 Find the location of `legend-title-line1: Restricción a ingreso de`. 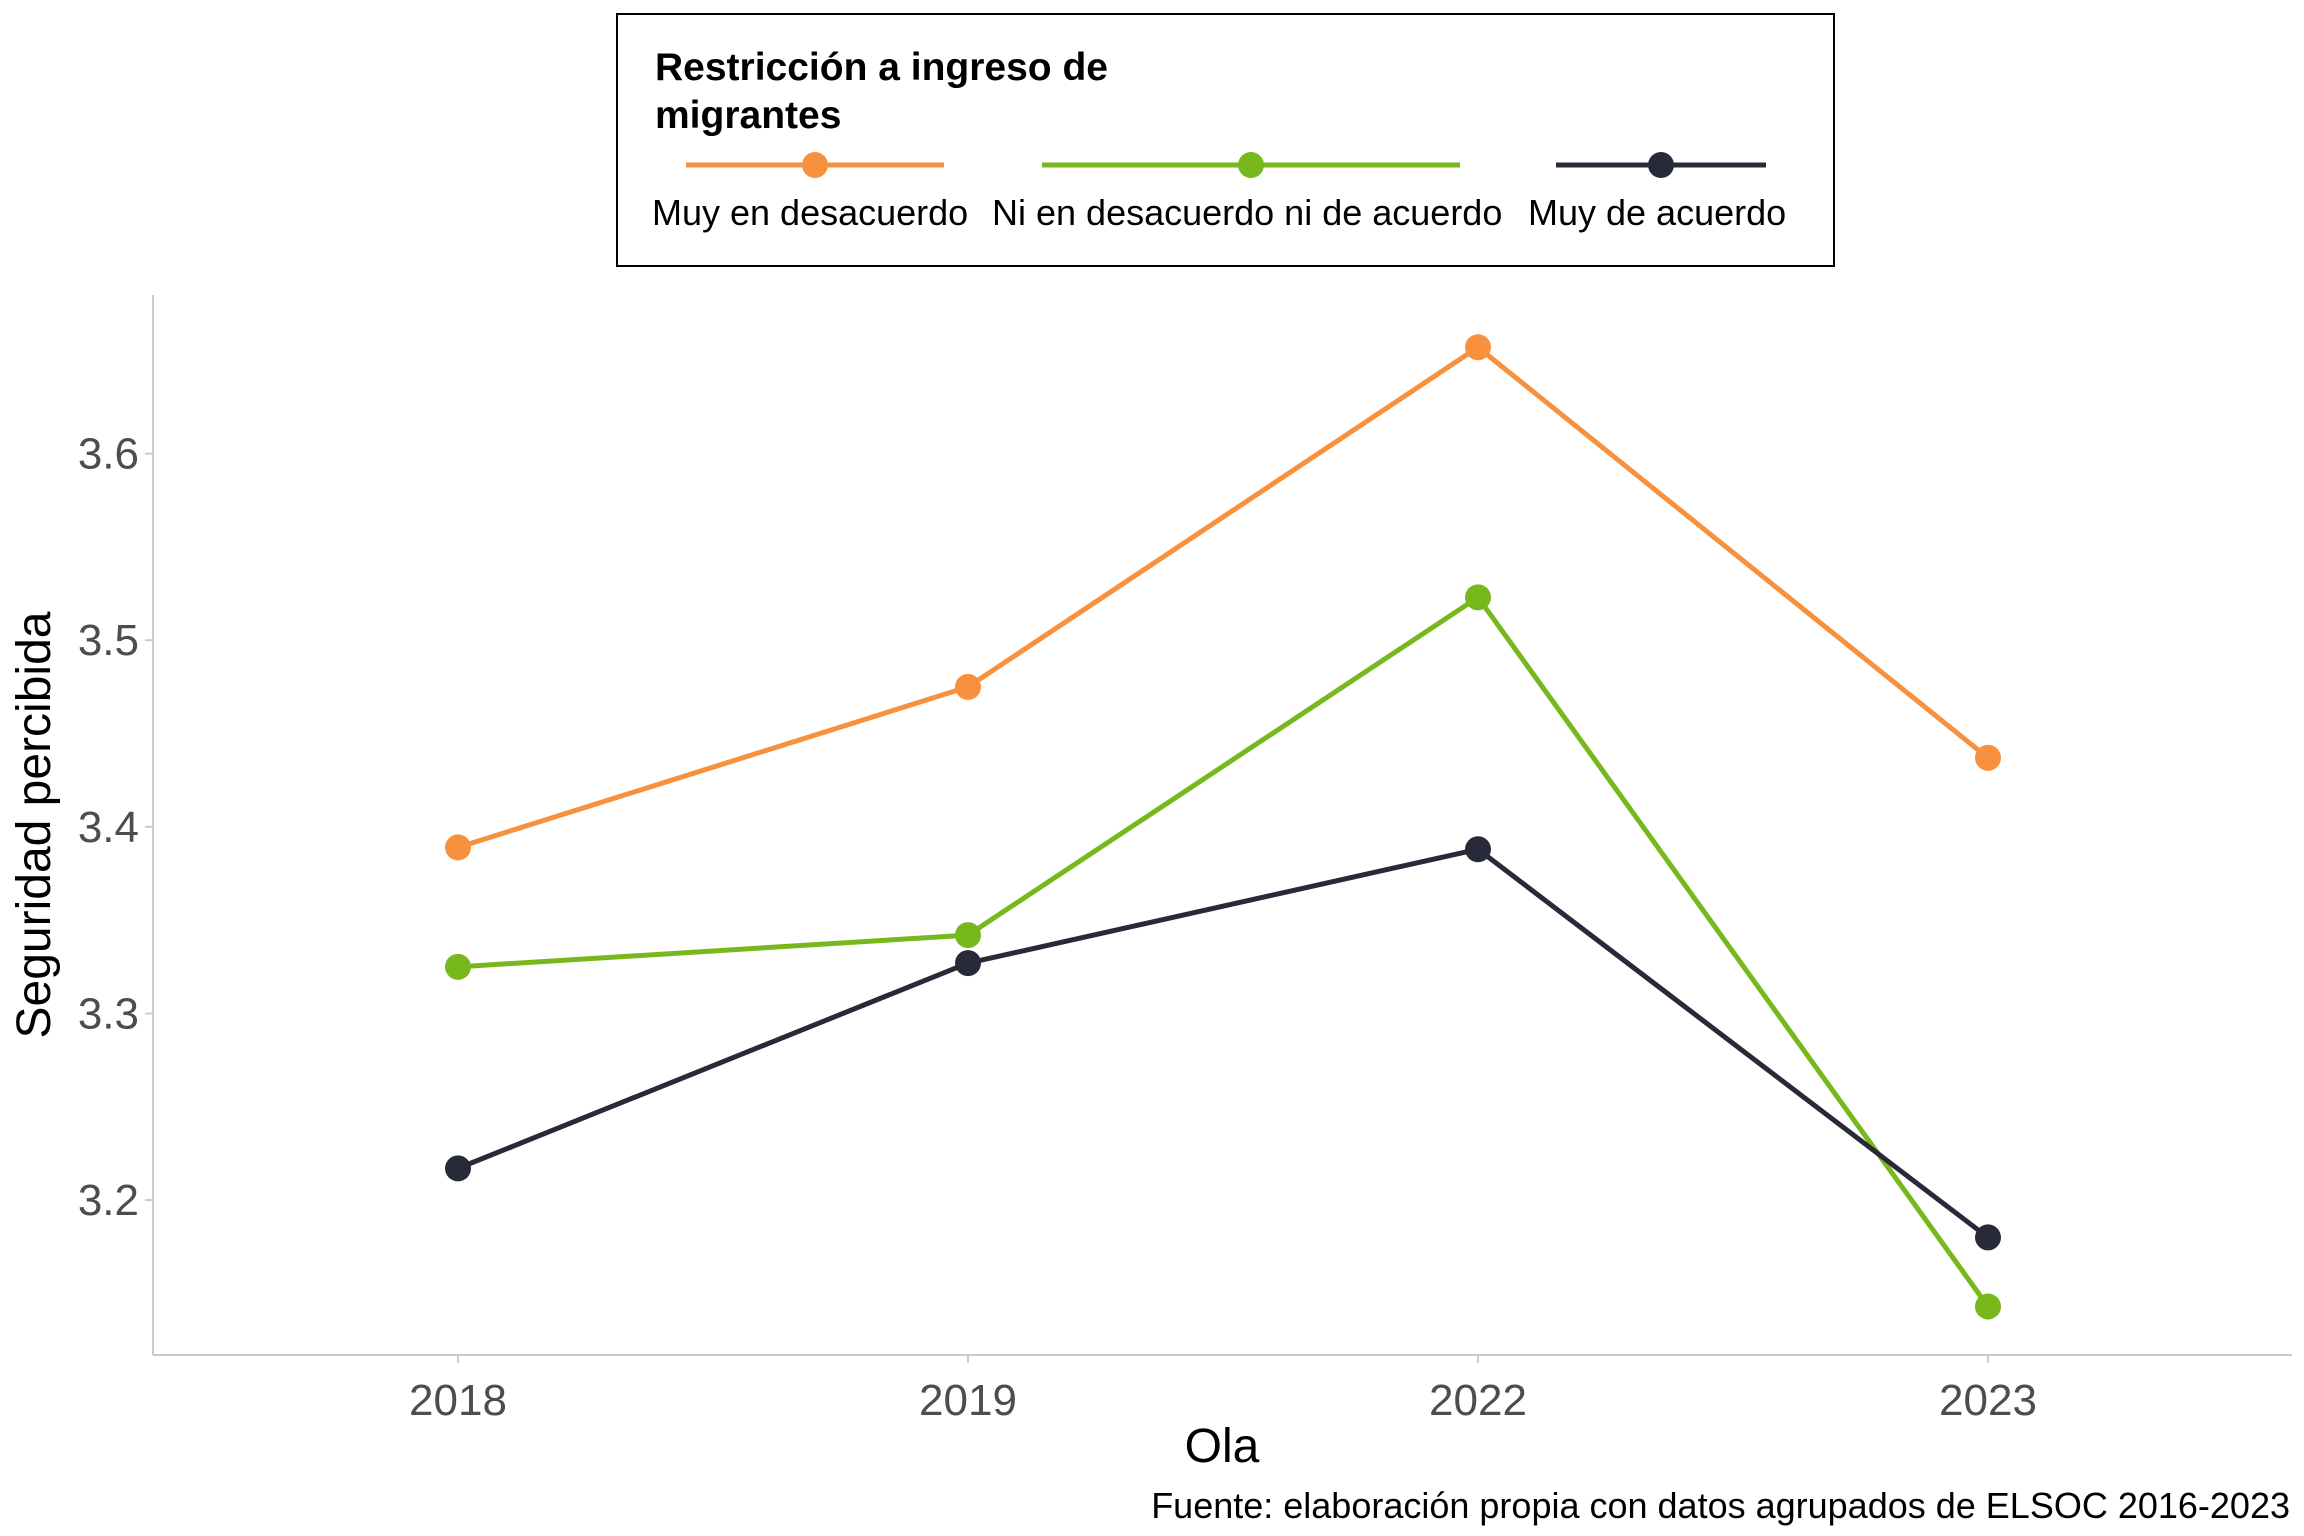

legend-title-line1: Restricción a ingreso de is located at coordinates (881, 67).